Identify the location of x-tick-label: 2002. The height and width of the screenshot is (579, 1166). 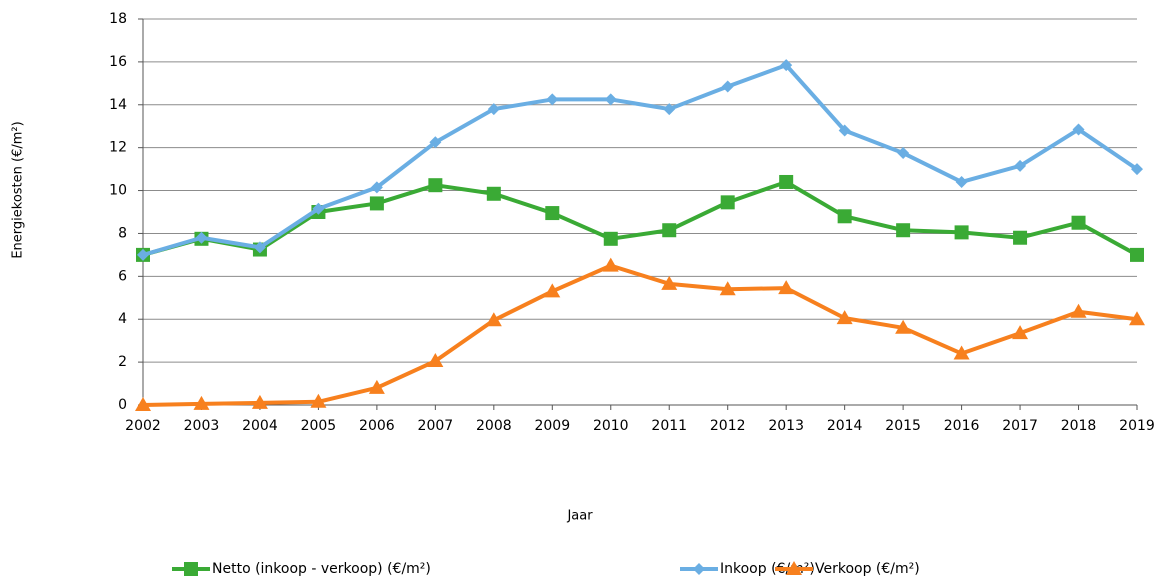
(143, 426).